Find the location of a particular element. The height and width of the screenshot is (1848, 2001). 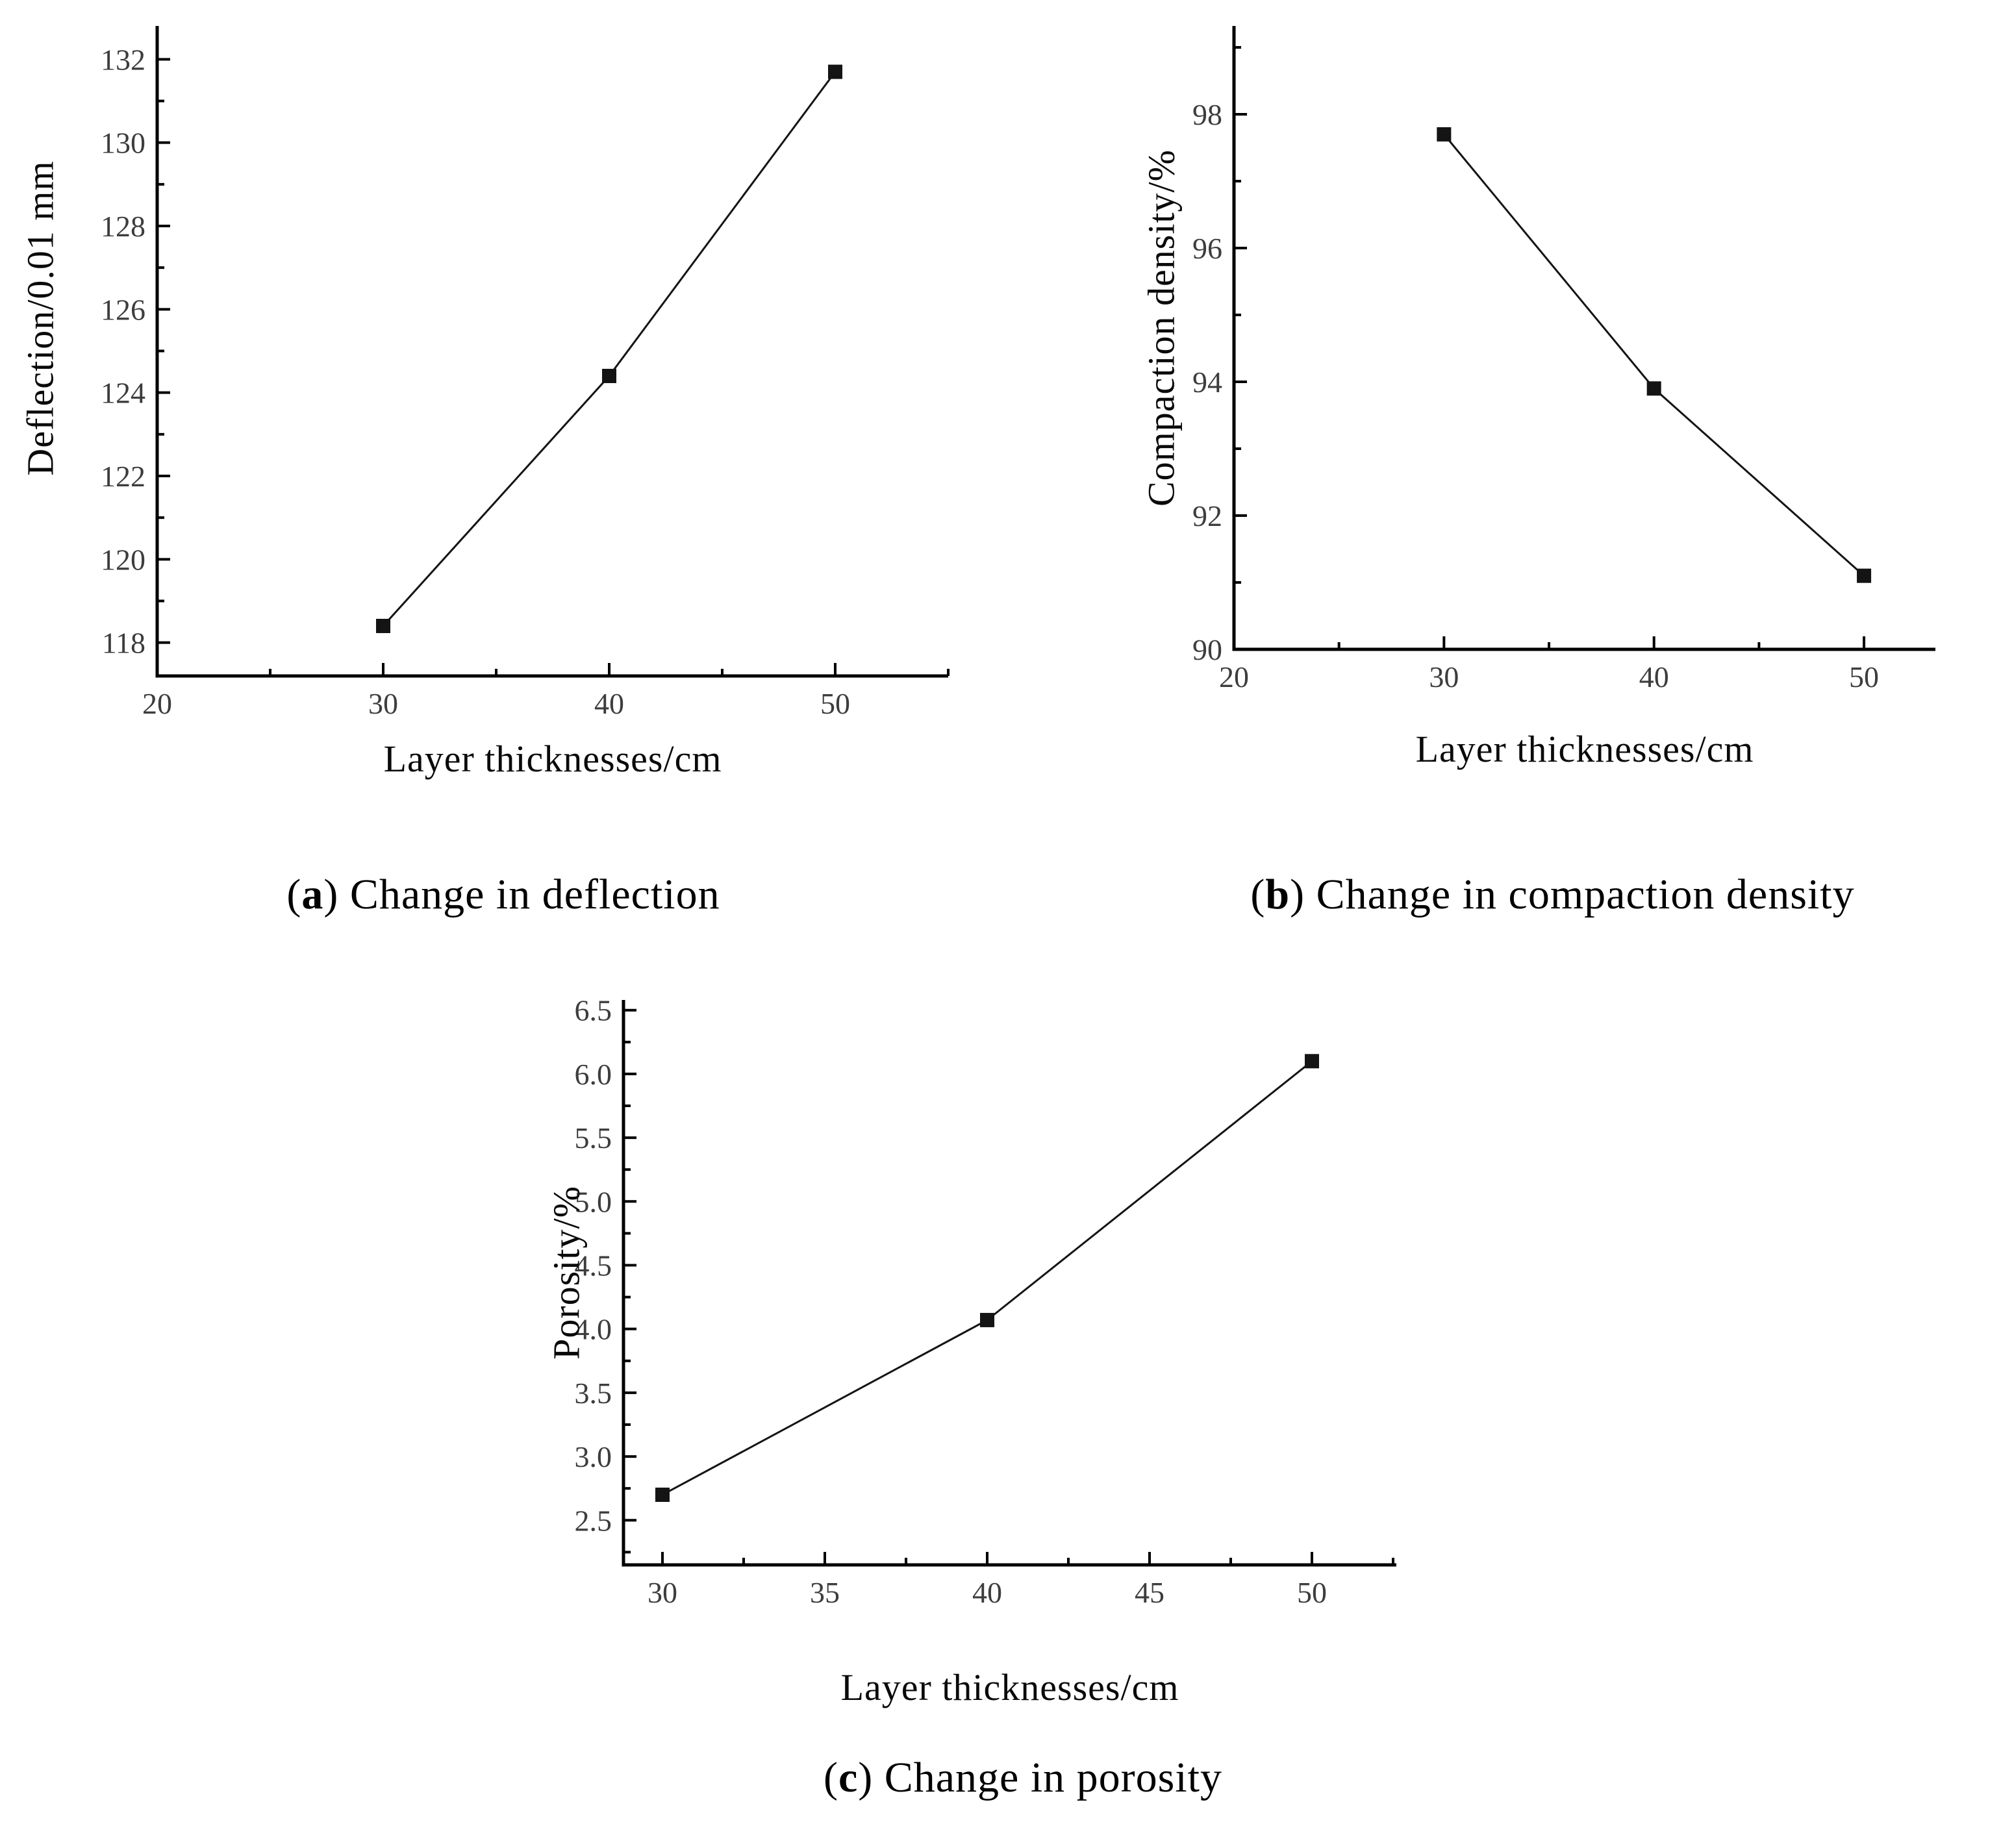

y-tick-label: 124 is located at coordinates (123, 394).